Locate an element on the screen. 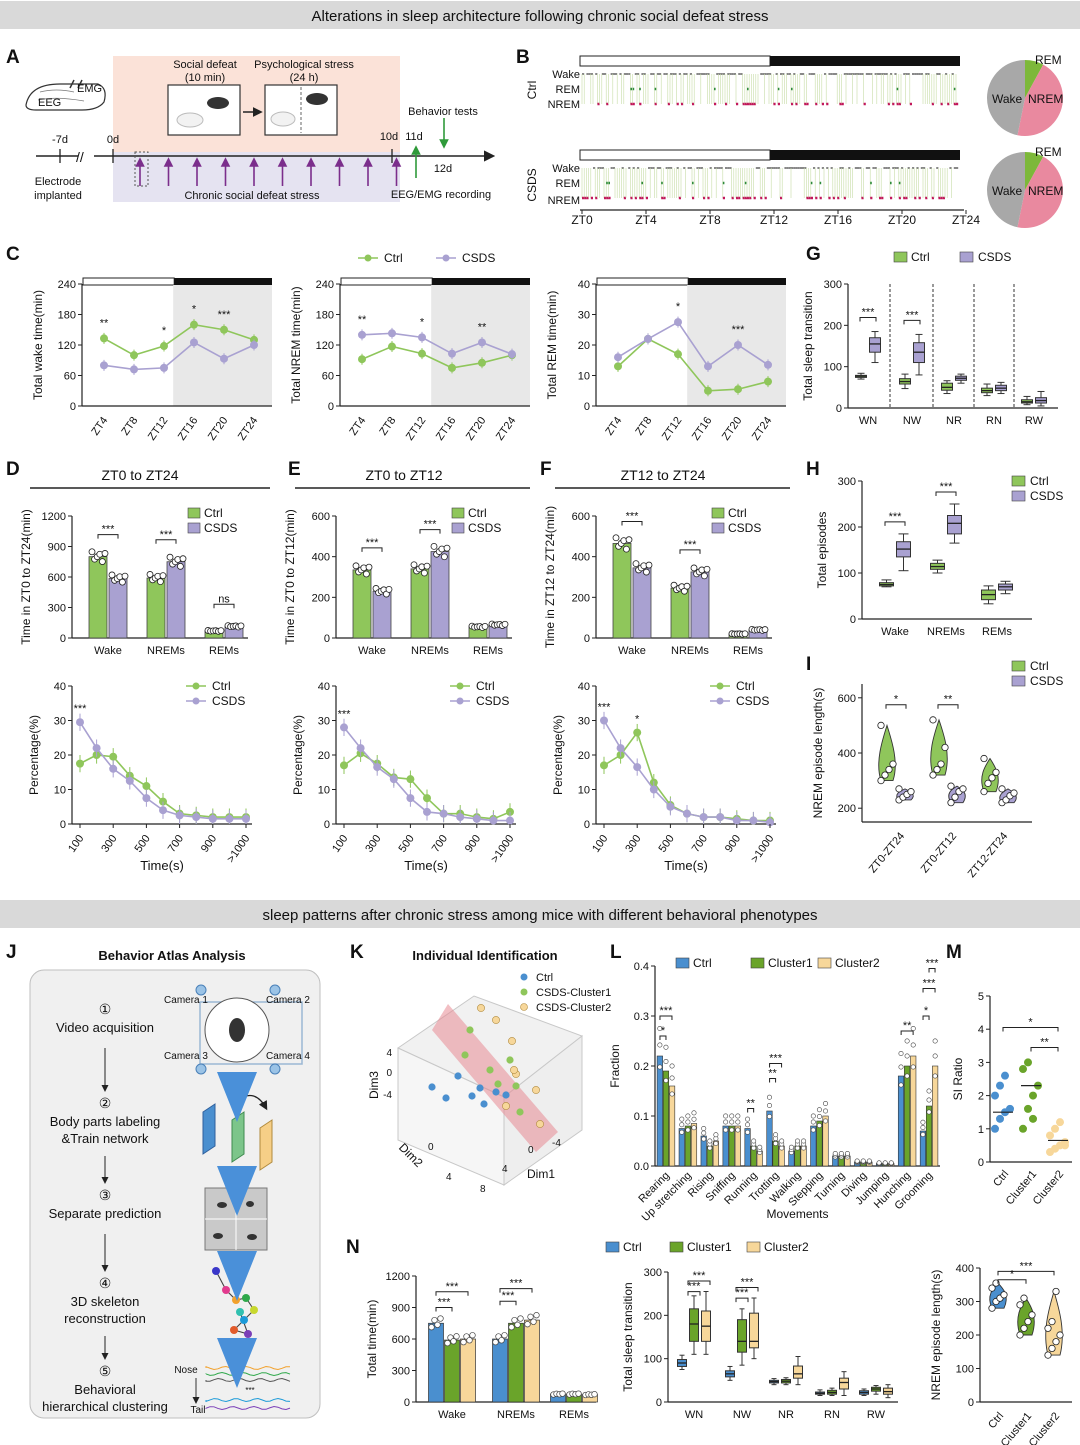 The height and width of the screenshot is (1445, 1080). x-tick-label: RN is located at coordinates (832, 1415).